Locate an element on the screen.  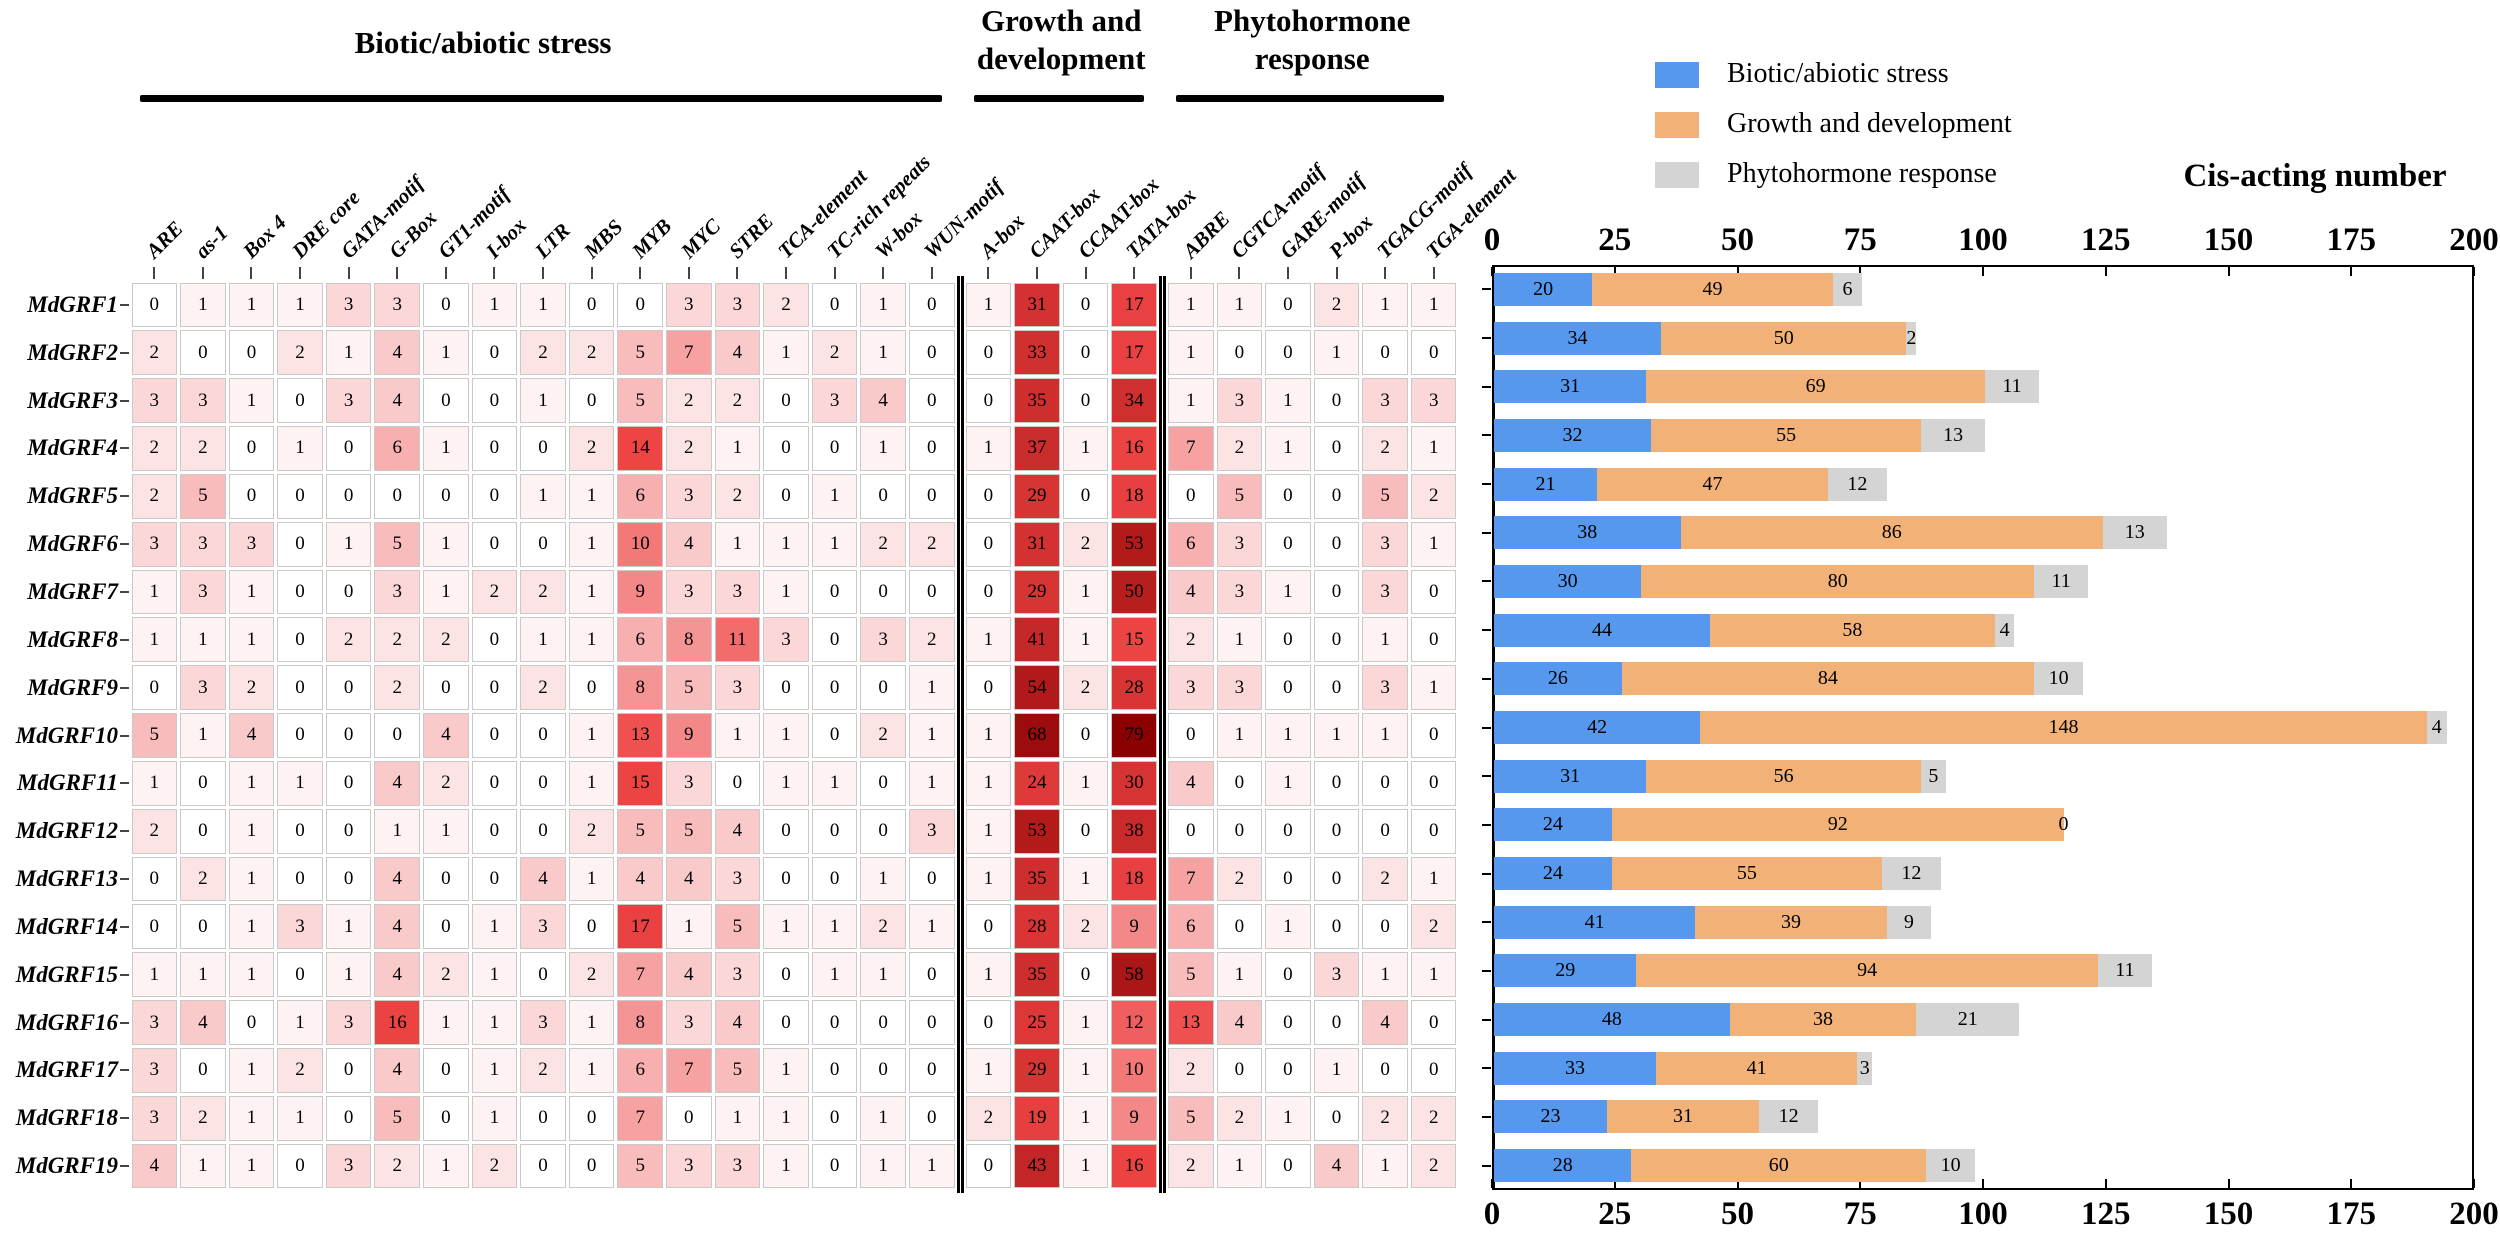
group-title-line: Biotic/abiotic stress is located at coordinates (483, 42).